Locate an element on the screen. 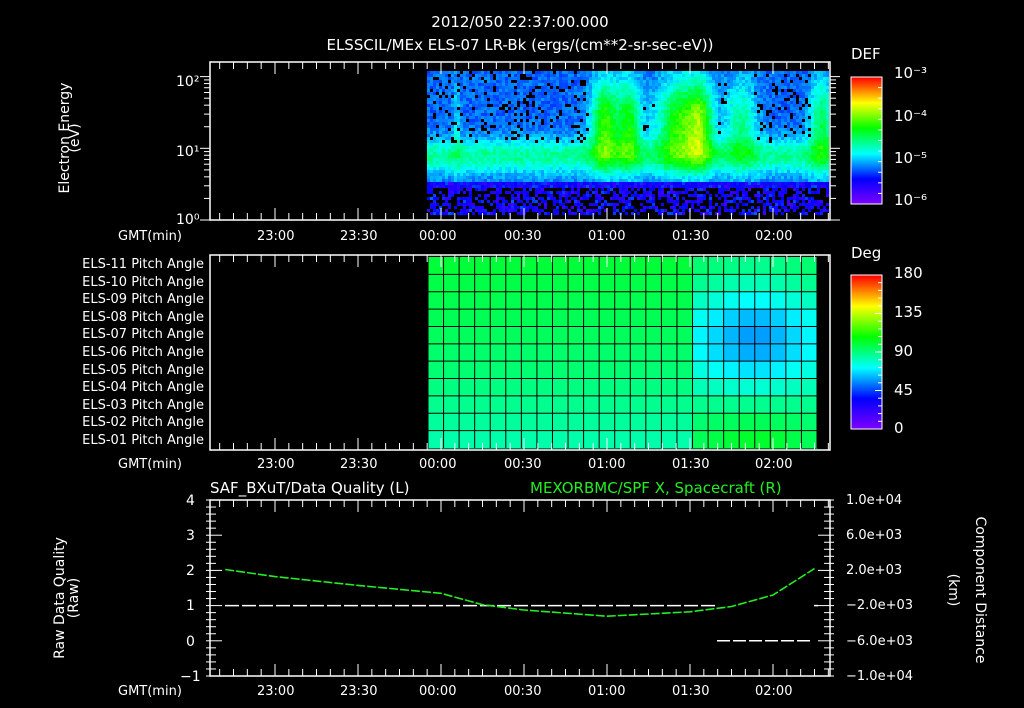 This screenshot has width=1024, height=708. pitch-row-label: ELS-01 Pitch Angle is located at coordinates (143, 440).